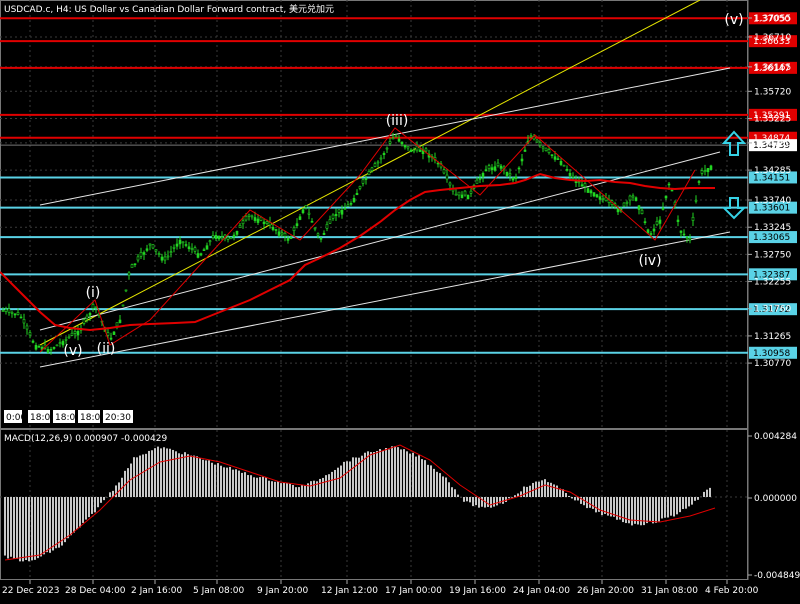 This screenshot has height=604, width=800. I want to click on date-tick-label: 26 Jan 20:00, so click(605, 591).